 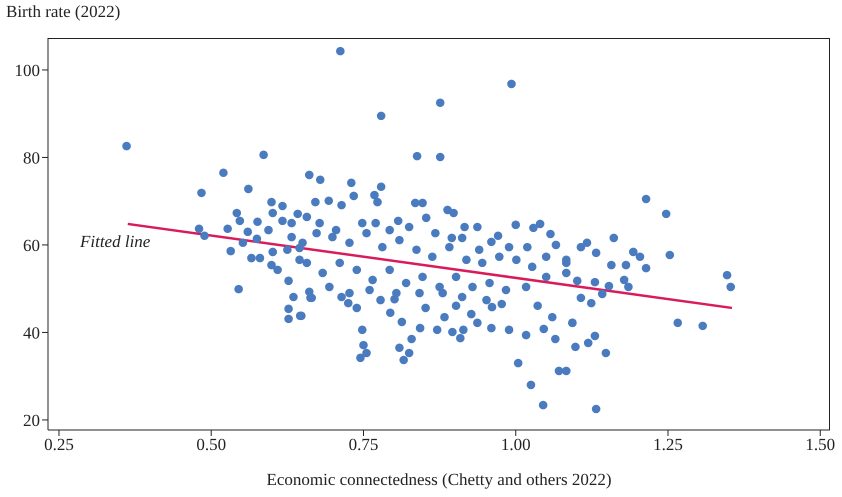 What do you see at coordinates (31, 332) in the screenshot?
I see `y-tick-label: 40` at bounding box center [31, 332].